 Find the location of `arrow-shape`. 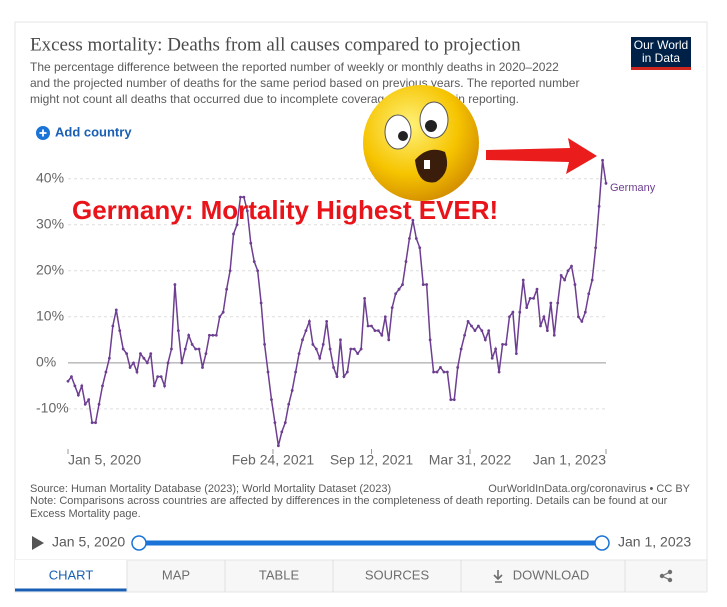

arrow-shape is located at coordinates (541, 156).